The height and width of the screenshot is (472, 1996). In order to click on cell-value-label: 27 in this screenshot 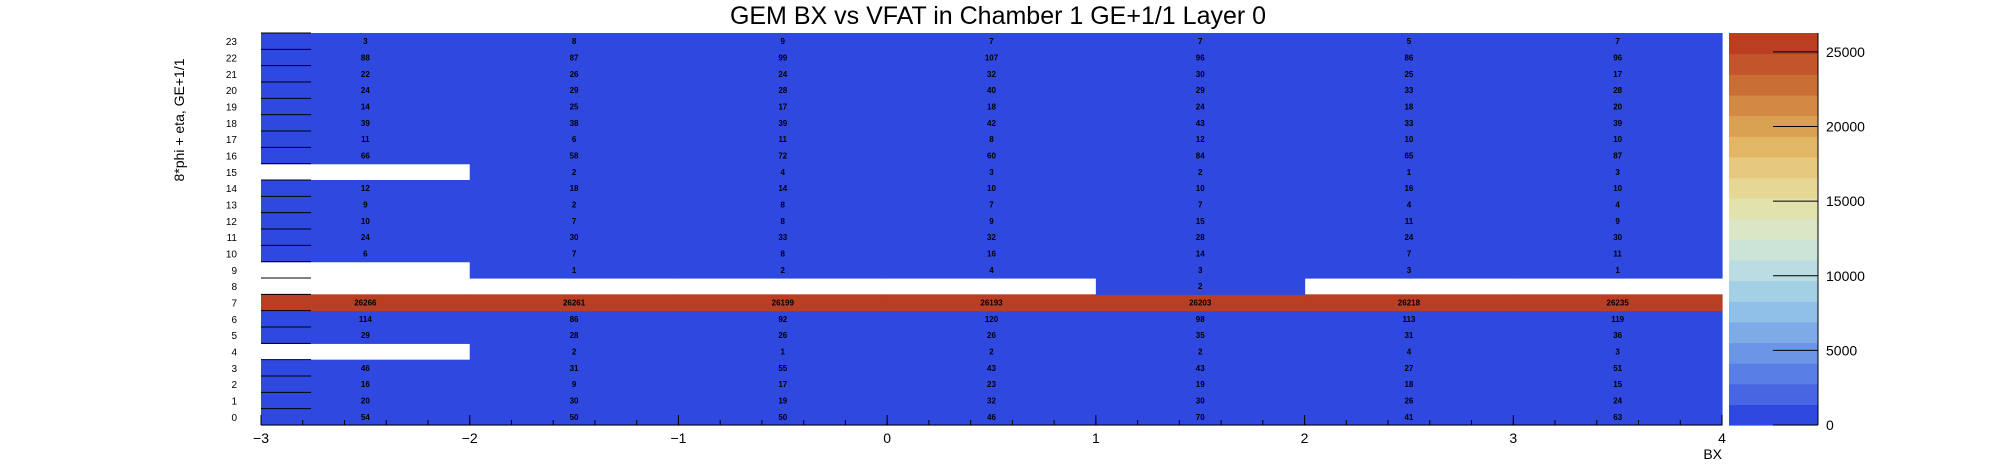, I will do `click(1408, 368)`.